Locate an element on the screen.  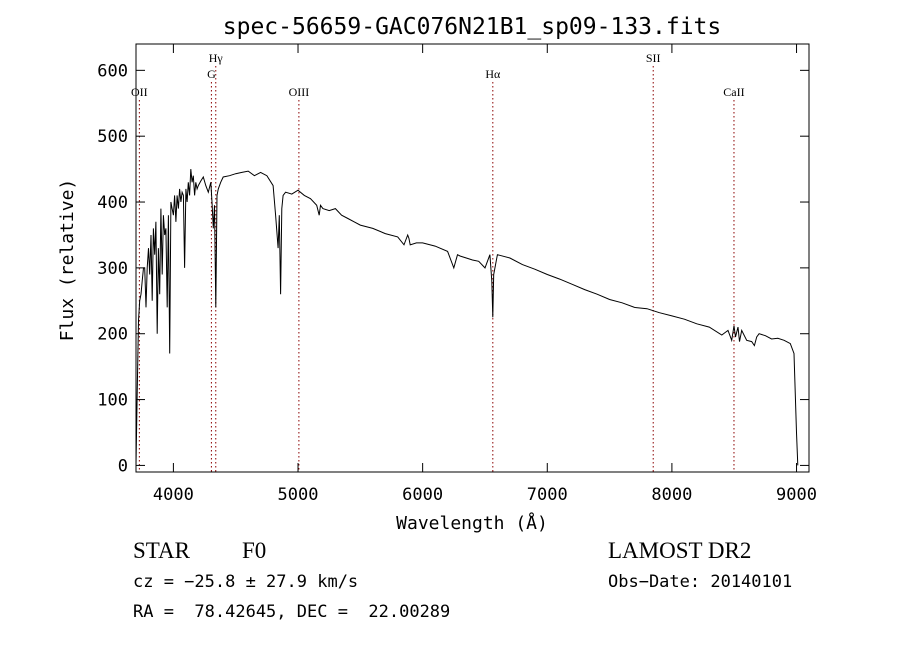
y-tick-label: 500 is located at coordinates (112, 137).